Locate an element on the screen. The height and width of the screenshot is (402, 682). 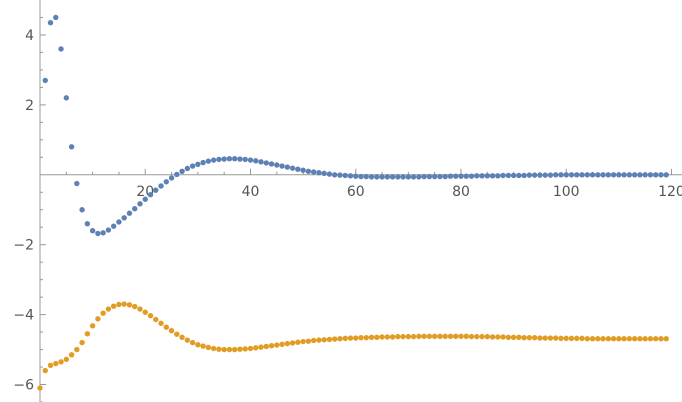
x-tick-label: 80 is located at coordinates (461, 192).